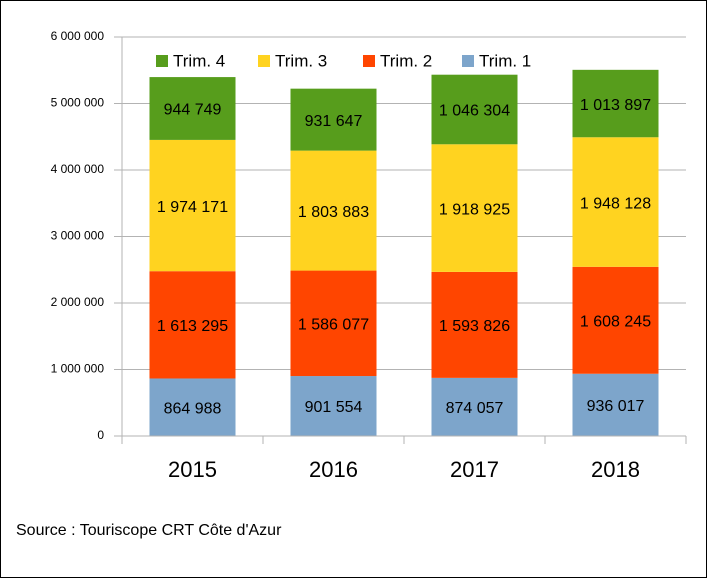 The height and width of the screenshot is (578, 707). I want to click on y-tick-label: 6 000 000, so click(78, 36).